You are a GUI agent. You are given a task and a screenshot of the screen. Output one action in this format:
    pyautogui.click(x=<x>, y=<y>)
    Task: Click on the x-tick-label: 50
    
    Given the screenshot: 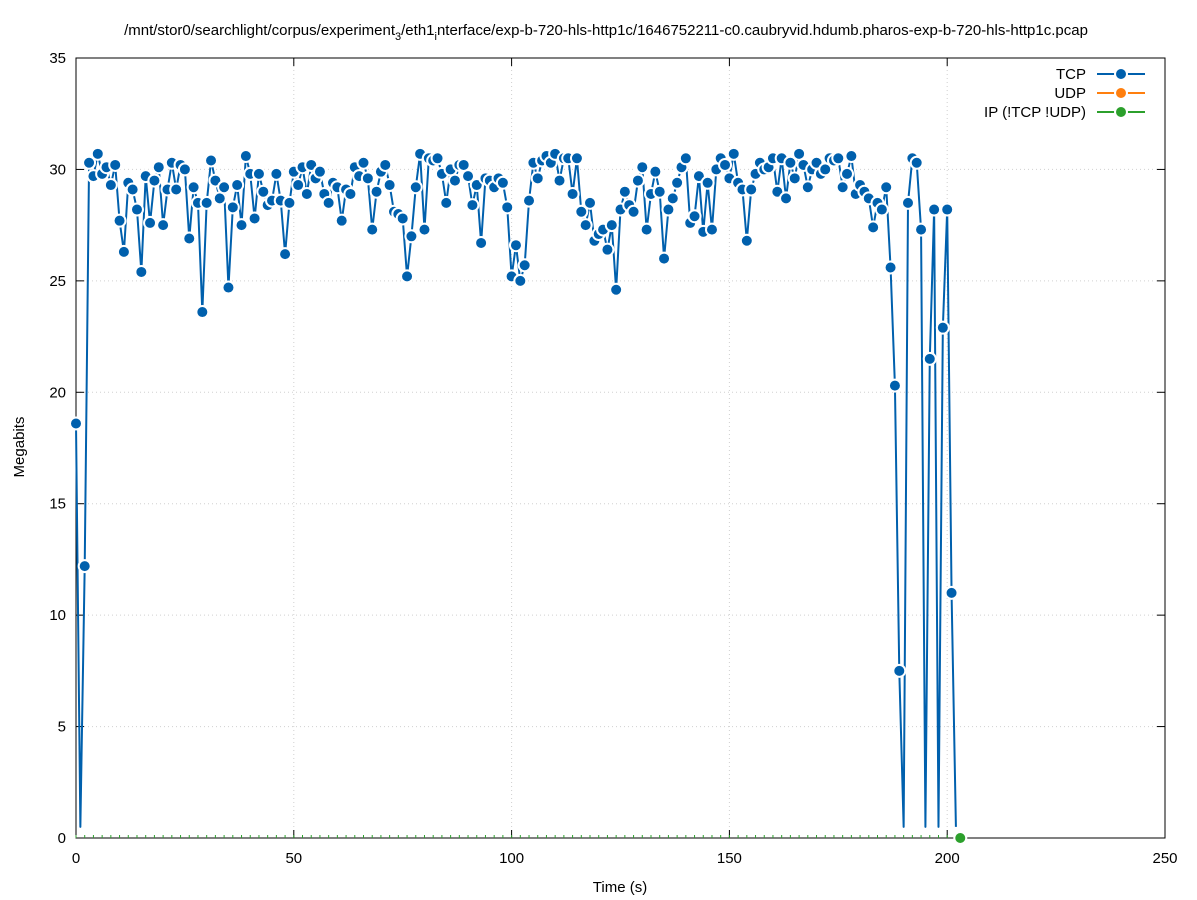 What is the action you would take?
    pyautogui.click(x=293, y=858)
    